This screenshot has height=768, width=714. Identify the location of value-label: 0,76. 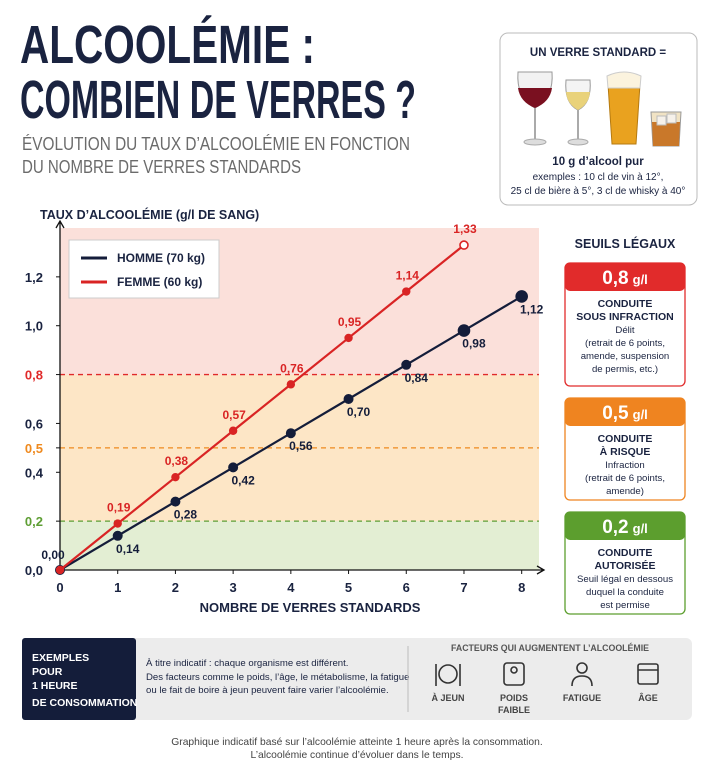
(292, 368).